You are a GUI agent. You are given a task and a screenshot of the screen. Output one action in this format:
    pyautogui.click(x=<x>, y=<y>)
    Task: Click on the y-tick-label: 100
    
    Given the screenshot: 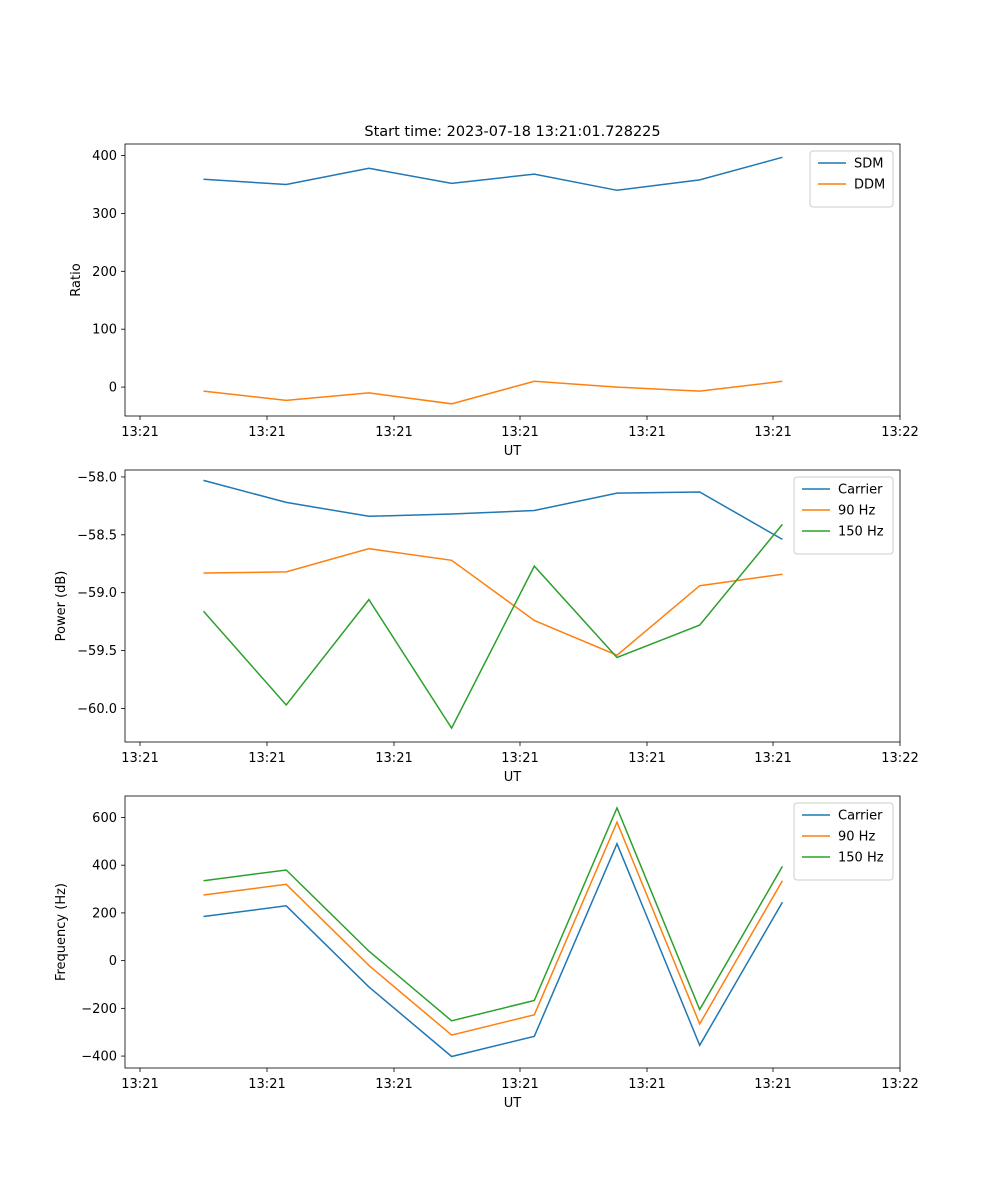 What is the action you would take?
    pyautogui.click(x=104, y=330)
    